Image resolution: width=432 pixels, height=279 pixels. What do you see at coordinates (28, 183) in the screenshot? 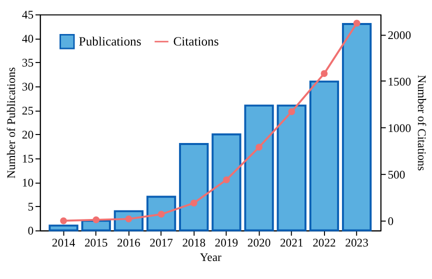
I see `y-tick-label: 10` at bounding box center [28, 183].